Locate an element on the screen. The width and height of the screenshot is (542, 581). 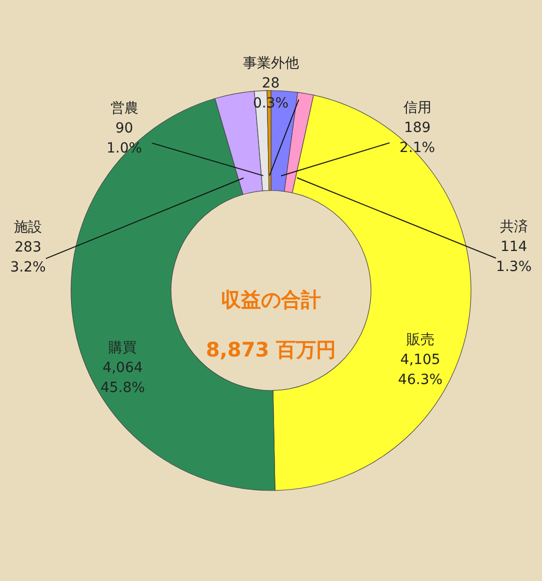
slice-label: 販売 is located at coordinates (420, 340).